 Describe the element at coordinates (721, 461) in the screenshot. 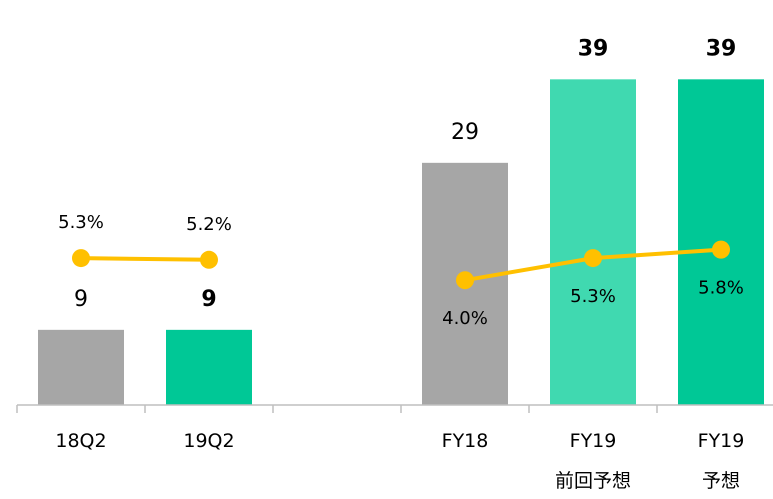

I see `x-tick-label: FY19 予想` at that location.